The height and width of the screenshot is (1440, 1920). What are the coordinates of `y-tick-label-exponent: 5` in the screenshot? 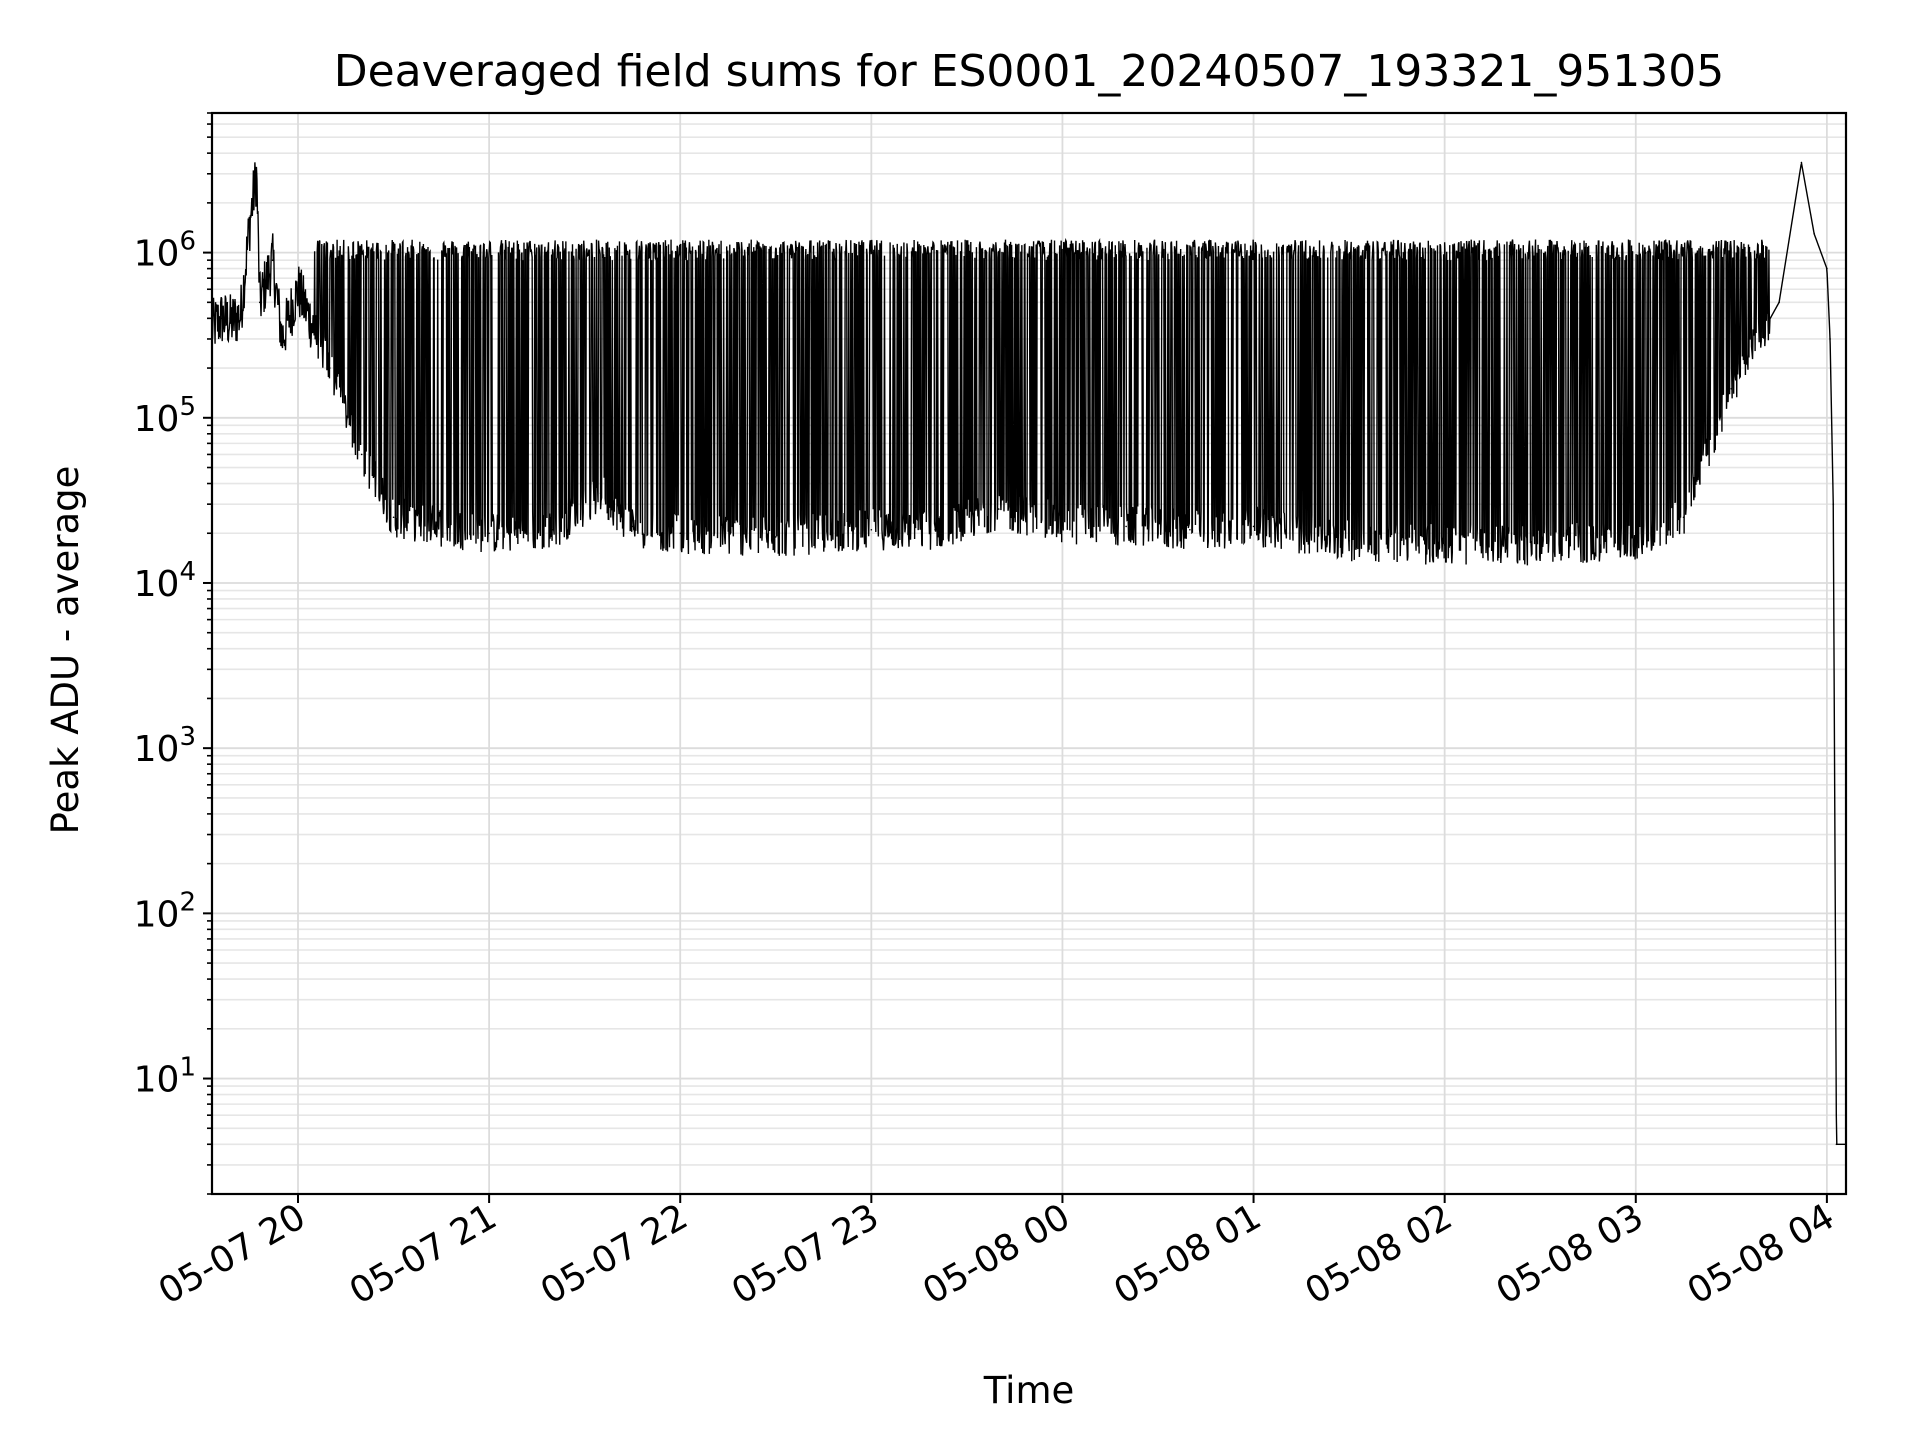 It's located at (187, 407).